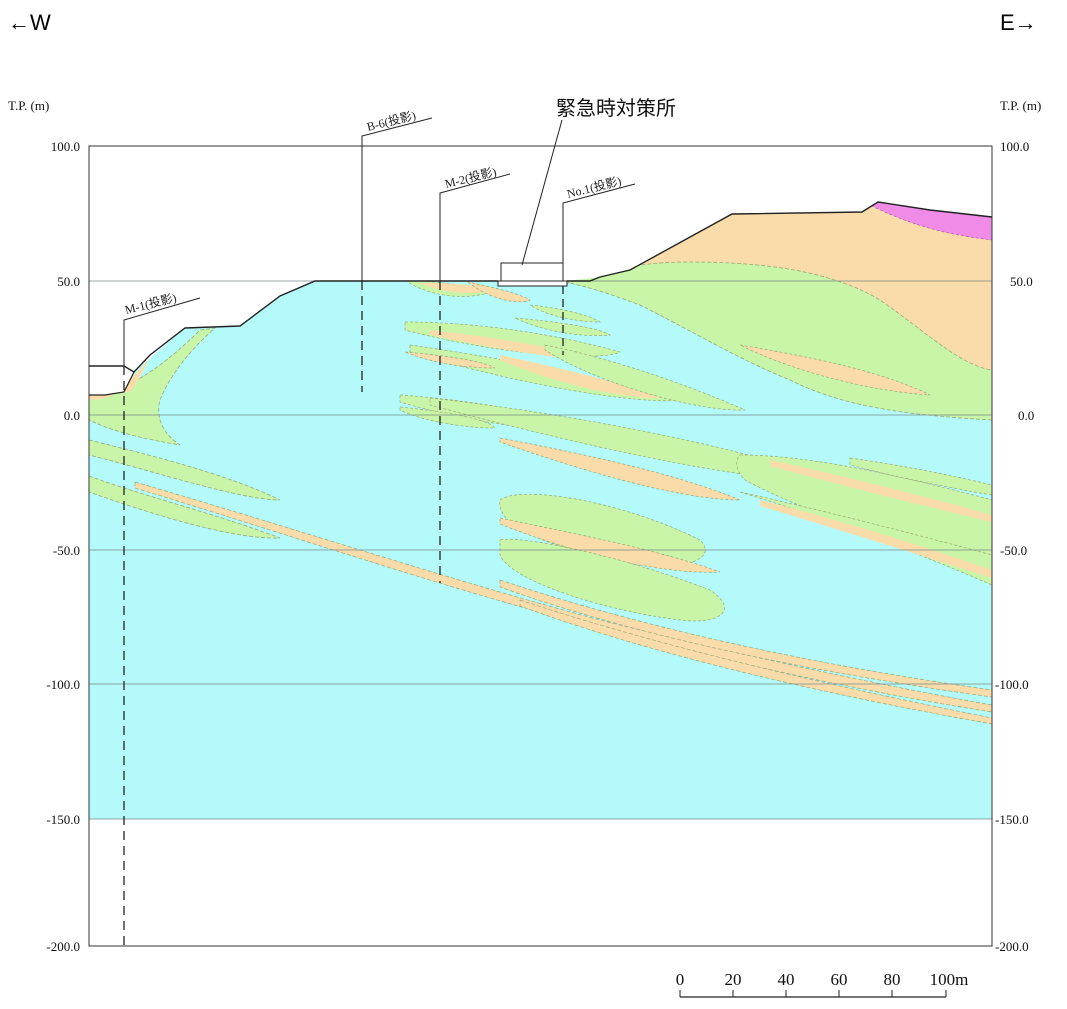 The height and width of the screenshot is (1009, 1067). Describe the element at coordinates (680, 979) in the screenshot. I see `scale-label: 0` at that location.